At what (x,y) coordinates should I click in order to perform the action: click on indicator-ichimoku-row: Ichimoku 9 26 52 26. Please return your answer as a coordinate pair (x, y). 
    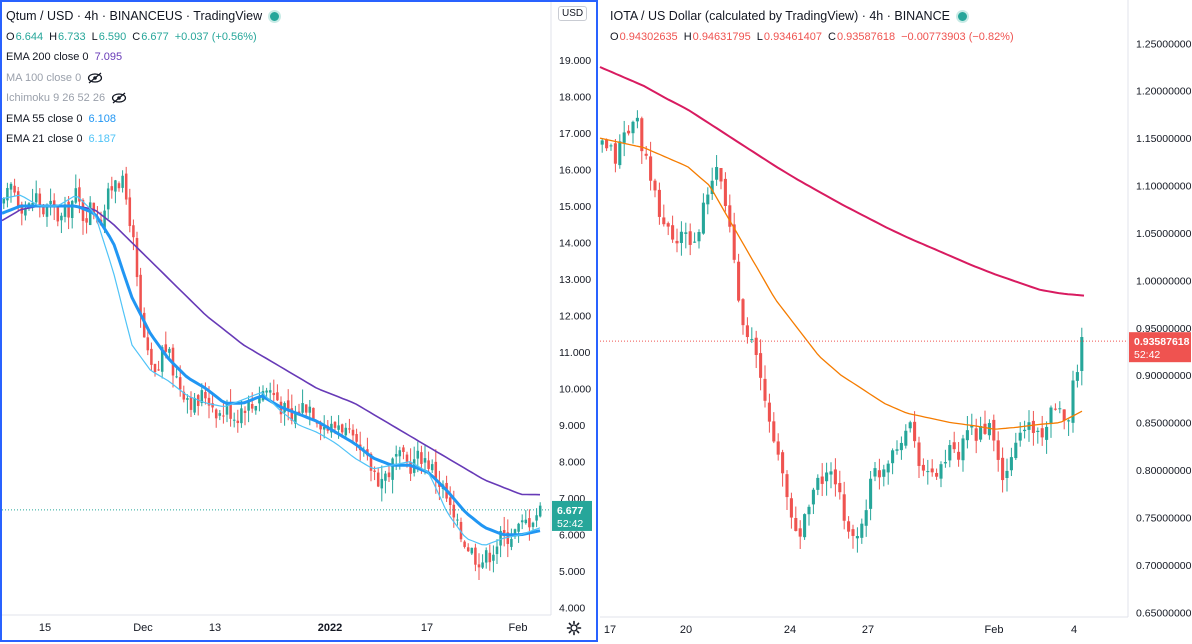
    Looking at the image, I should click on (143, 98).